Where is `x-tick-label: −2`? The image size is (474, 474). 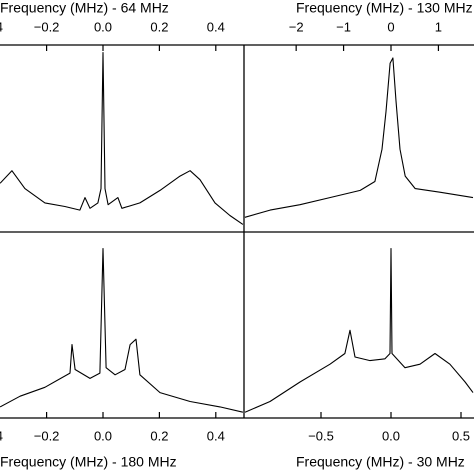 x-tick-label: −2 is located at coordinates (296, 26).